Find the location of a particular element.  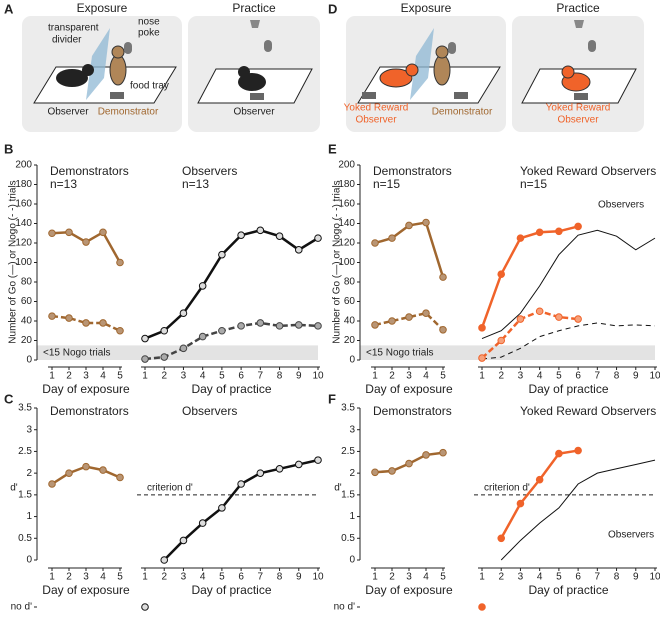

x-axis-label: Day of exposure is located at coordinates (86, 590).